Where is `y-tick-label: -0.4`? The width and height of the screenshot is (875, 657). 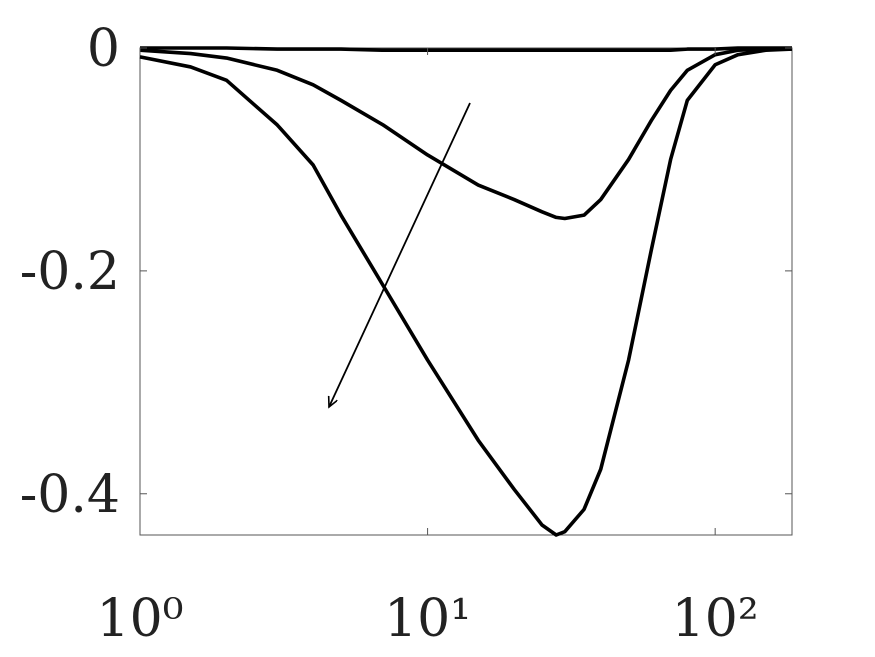 y-tick-label: -0.4 is located at coordinates (70, 495).